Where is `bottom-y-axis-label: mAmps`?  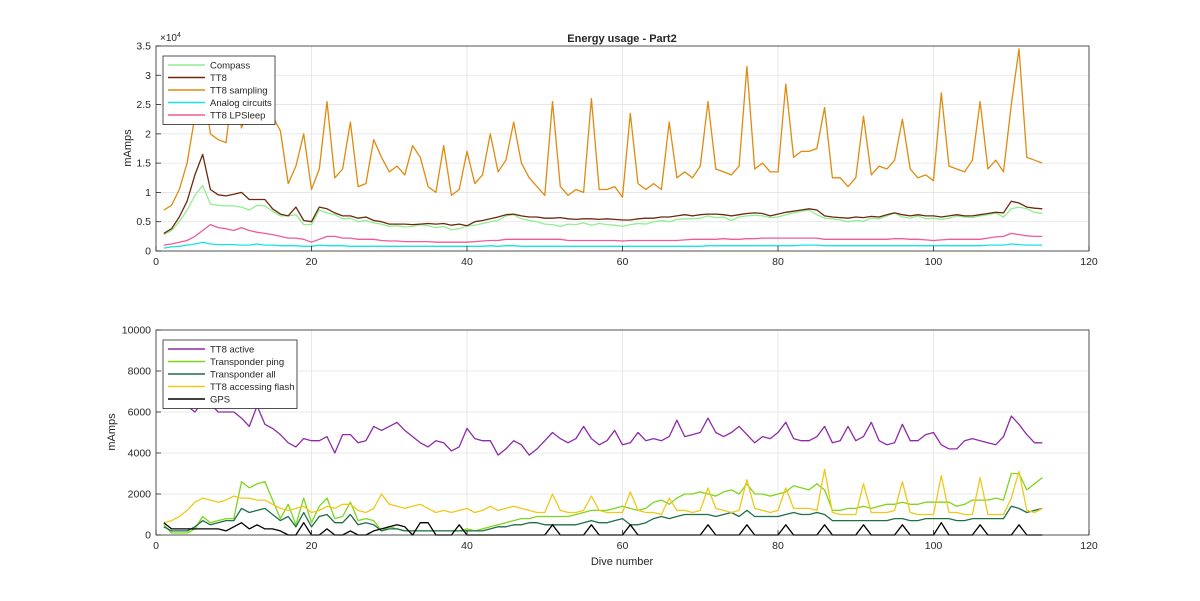 bottom-y-axis-label: mAmps is located at coordinates (112, 432).